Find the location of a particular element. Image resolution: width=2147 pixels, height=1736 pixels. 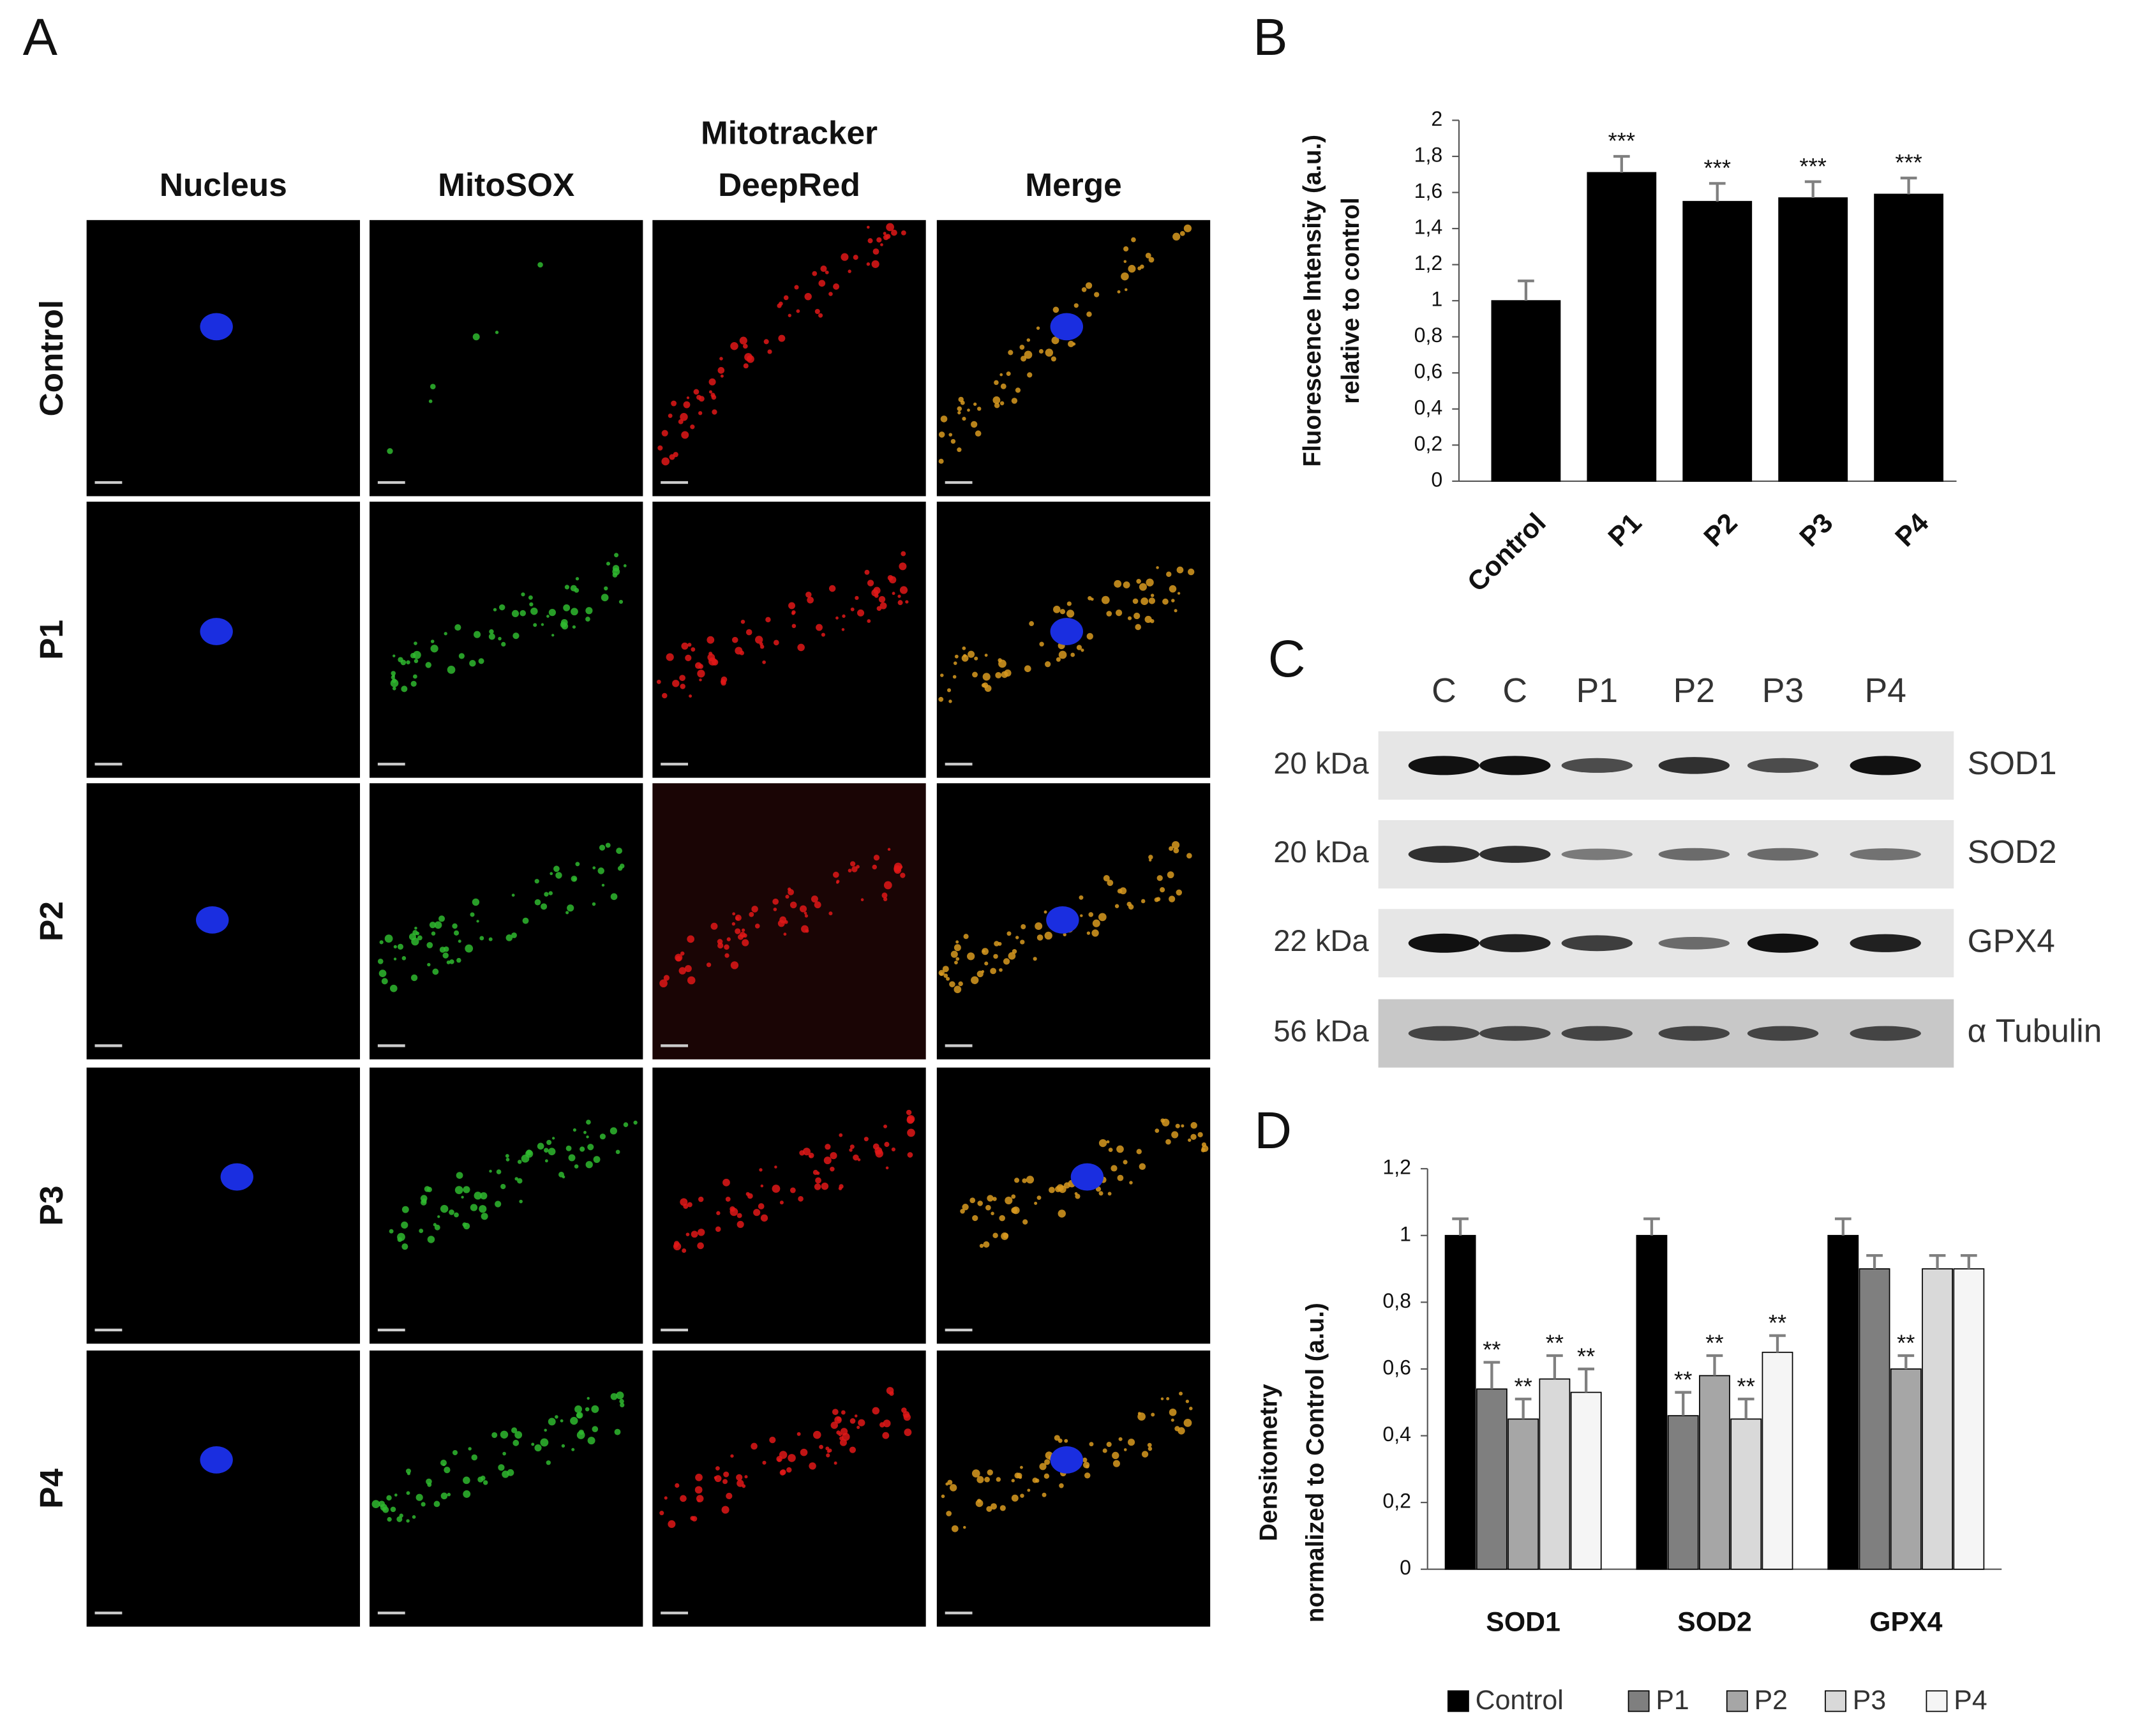

nucleus is located at coordinates (216, 327).